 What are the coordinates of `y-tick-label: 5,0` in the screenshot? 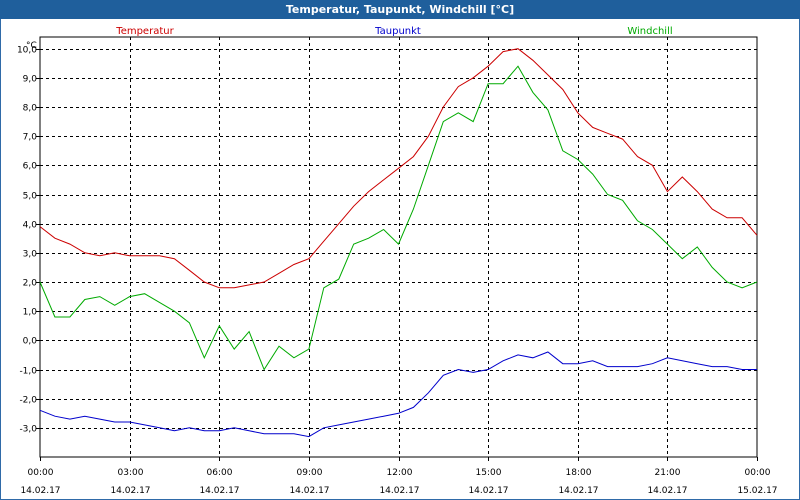 It's located at (30, 197).